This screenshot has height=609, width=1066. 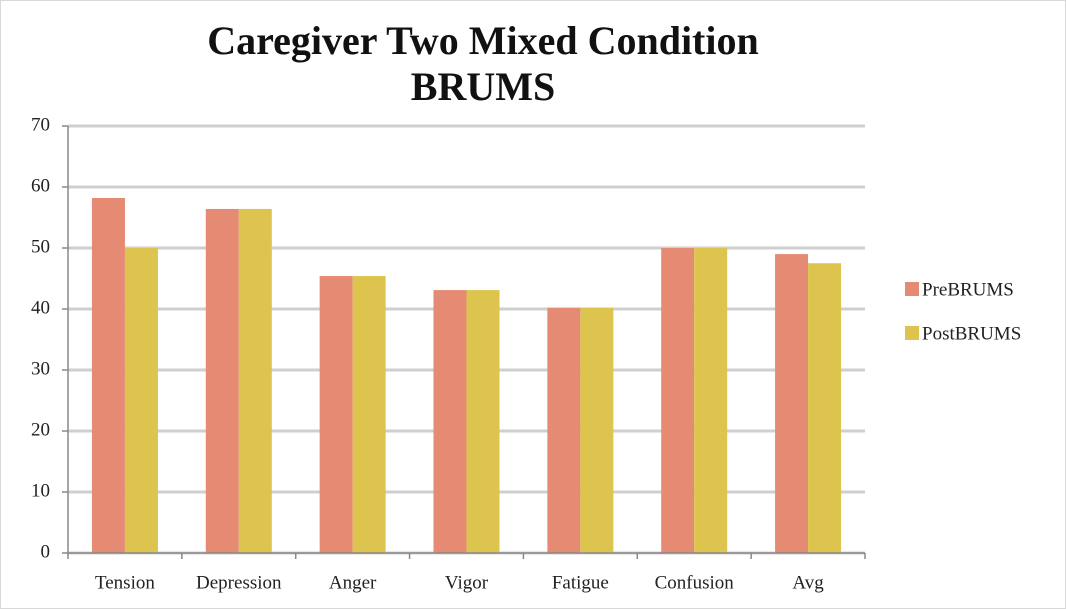 I want to click on legend-label: PreBRUMS, so click(x=968, y=289).